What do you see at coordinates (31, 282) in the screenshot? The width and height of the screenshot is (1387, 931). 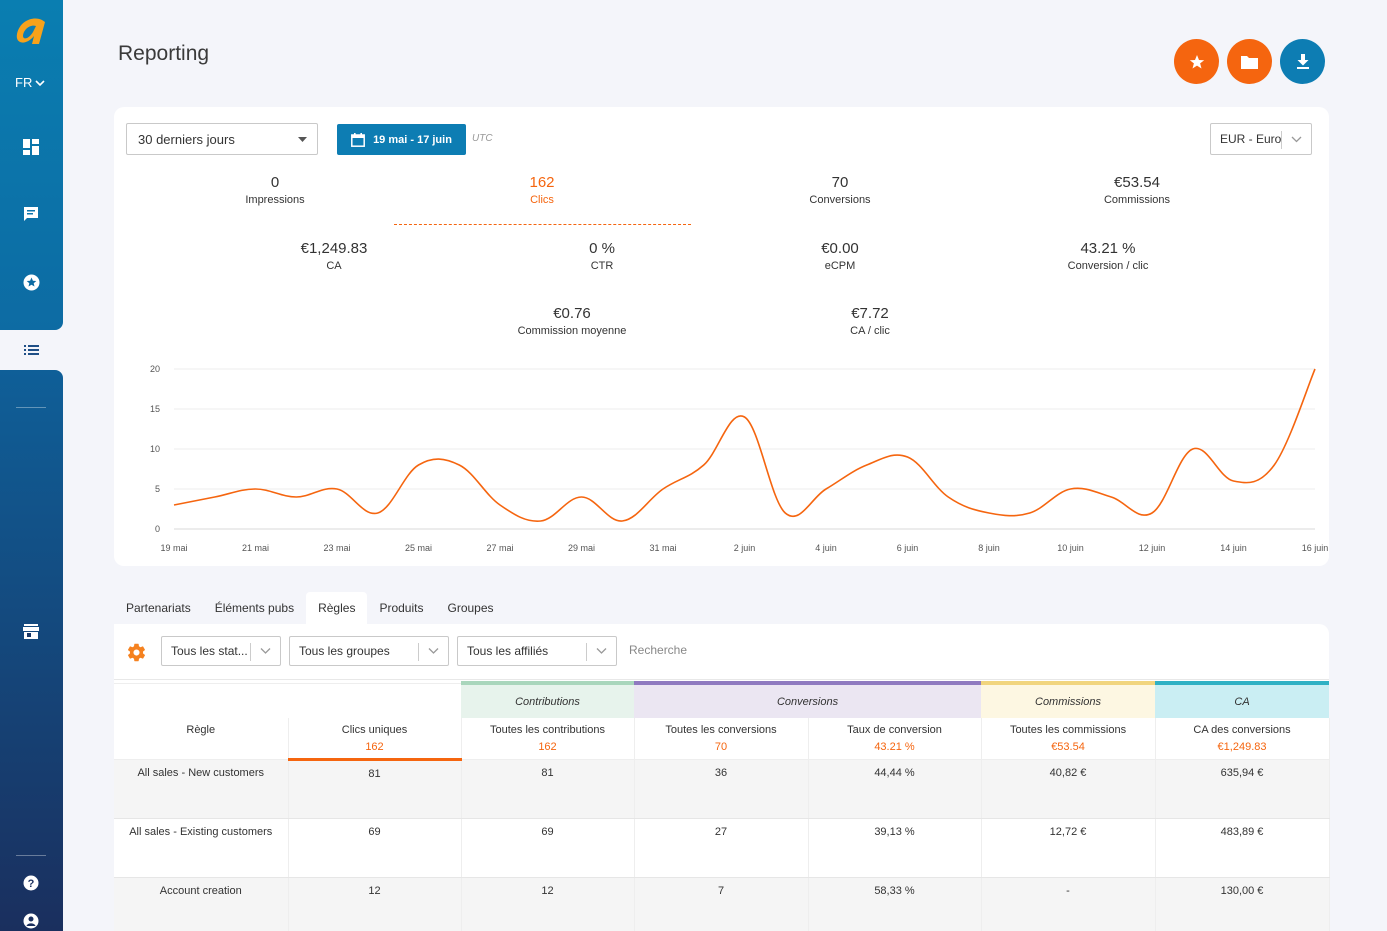 I see `star-circle-icon` at bounding box center [31, 282].